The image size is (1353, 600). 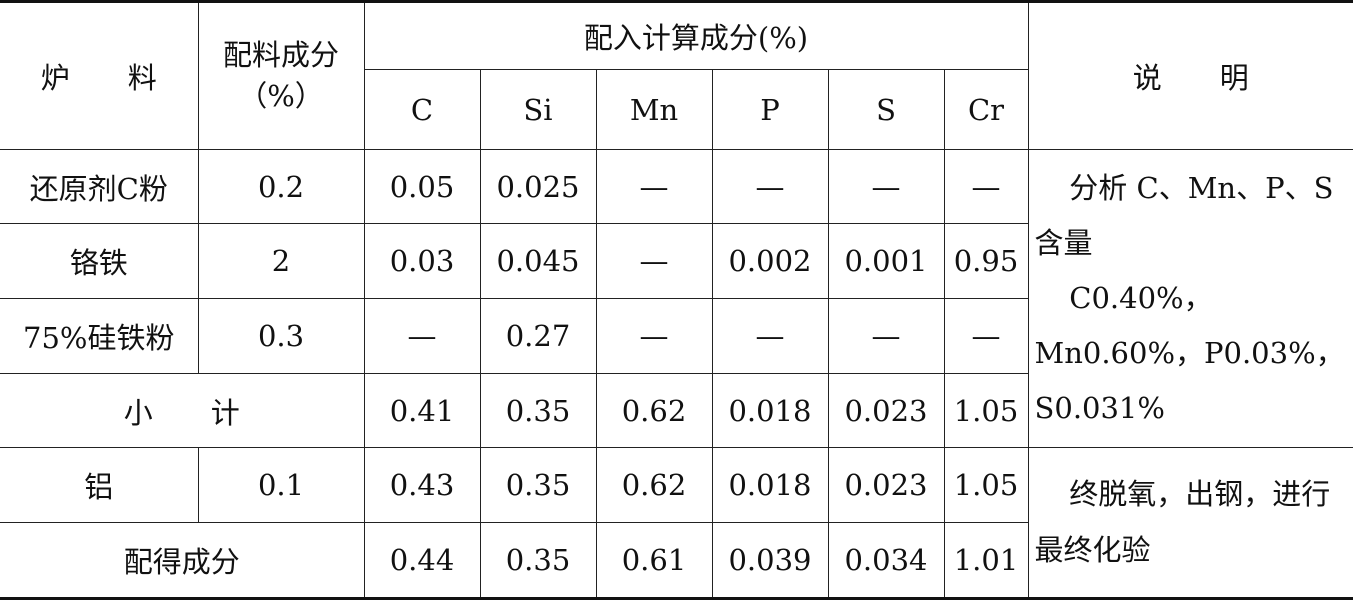 What do you see at coordinates (422, 485) in the screenshot?
I see `value-cell: 0.43` at bounding box center [422, 485].